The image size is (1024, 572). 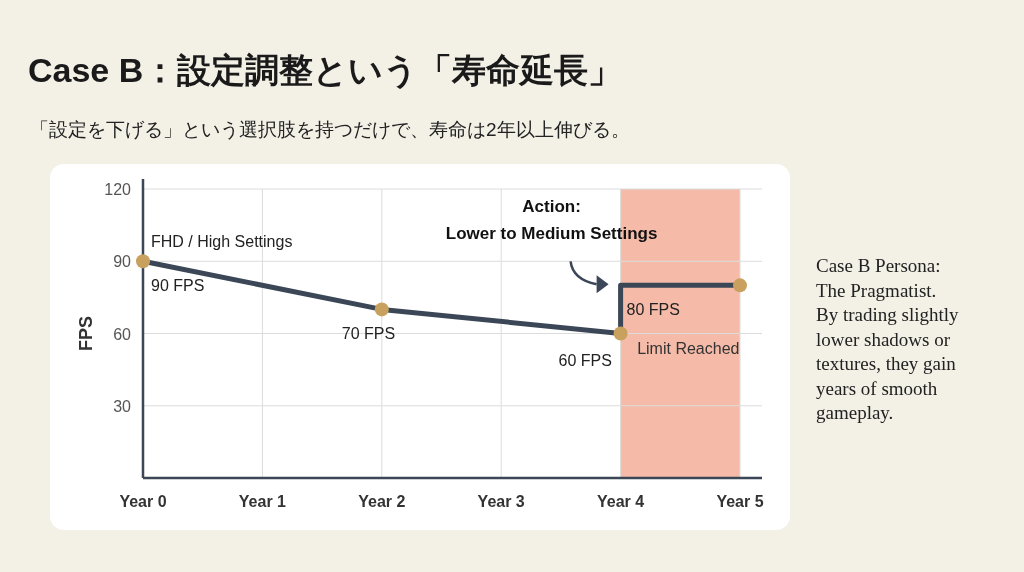 What do you see at coordinates (740, 501) in the screenshot?
I see `x-tick-label: Year 5` at bounding box center [740, 501].